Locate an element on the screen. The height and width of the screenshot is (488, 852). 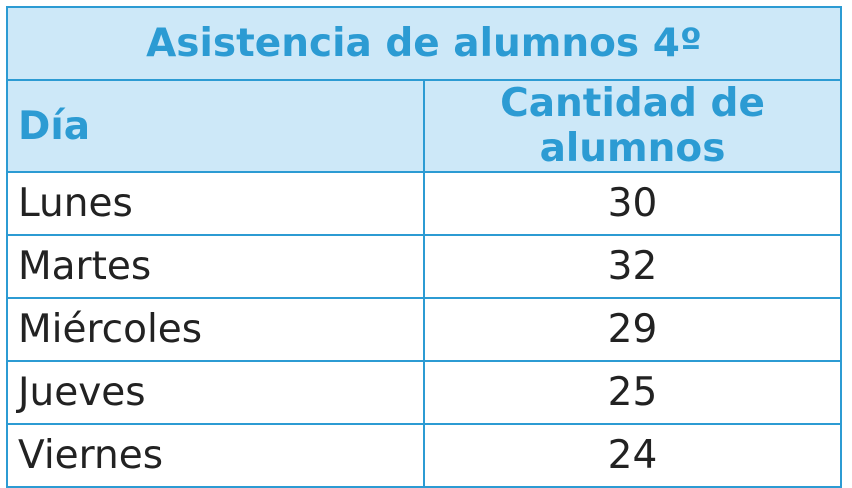
table-row: Jueves 25 is located at coordinates (424, 392).